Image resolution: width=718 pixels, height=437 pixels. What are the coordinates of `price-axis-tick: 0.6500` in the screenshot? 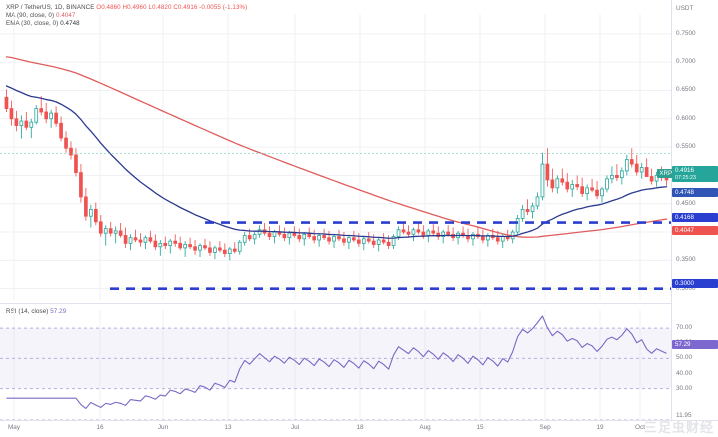 It's located at (686, 90).